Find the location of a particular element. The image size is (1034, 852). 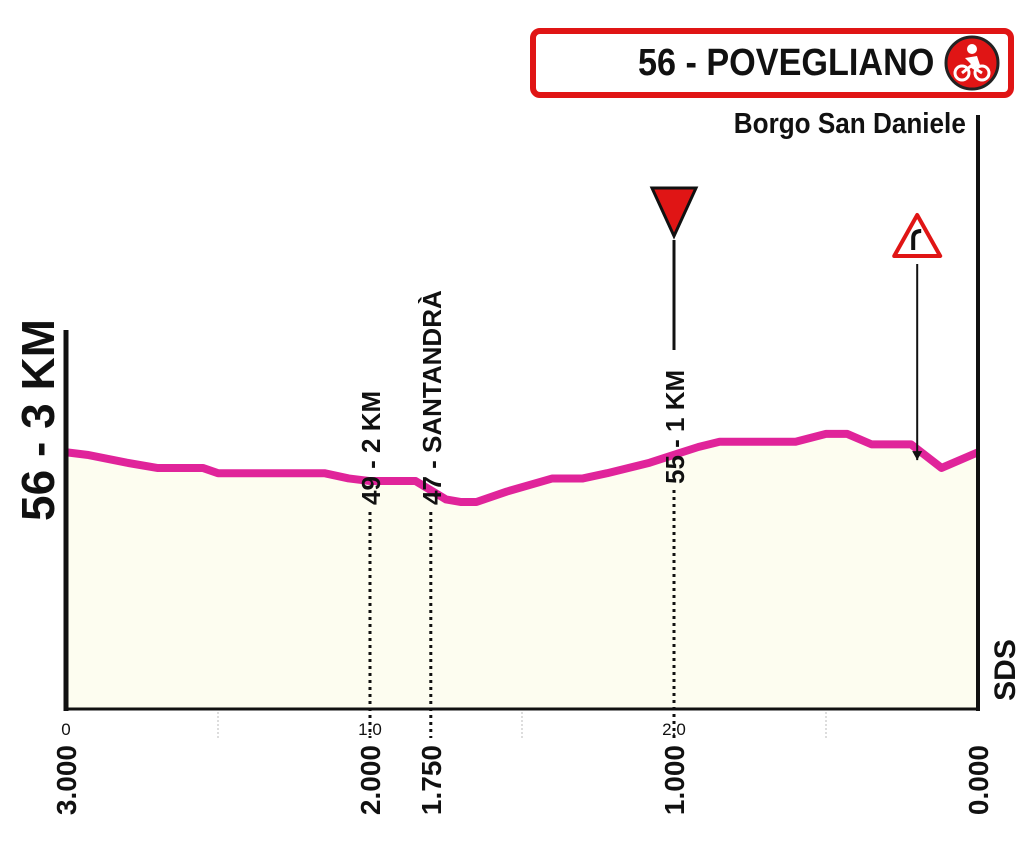

side-title: 56 - 3 KM is located at coordinates (38, 420).